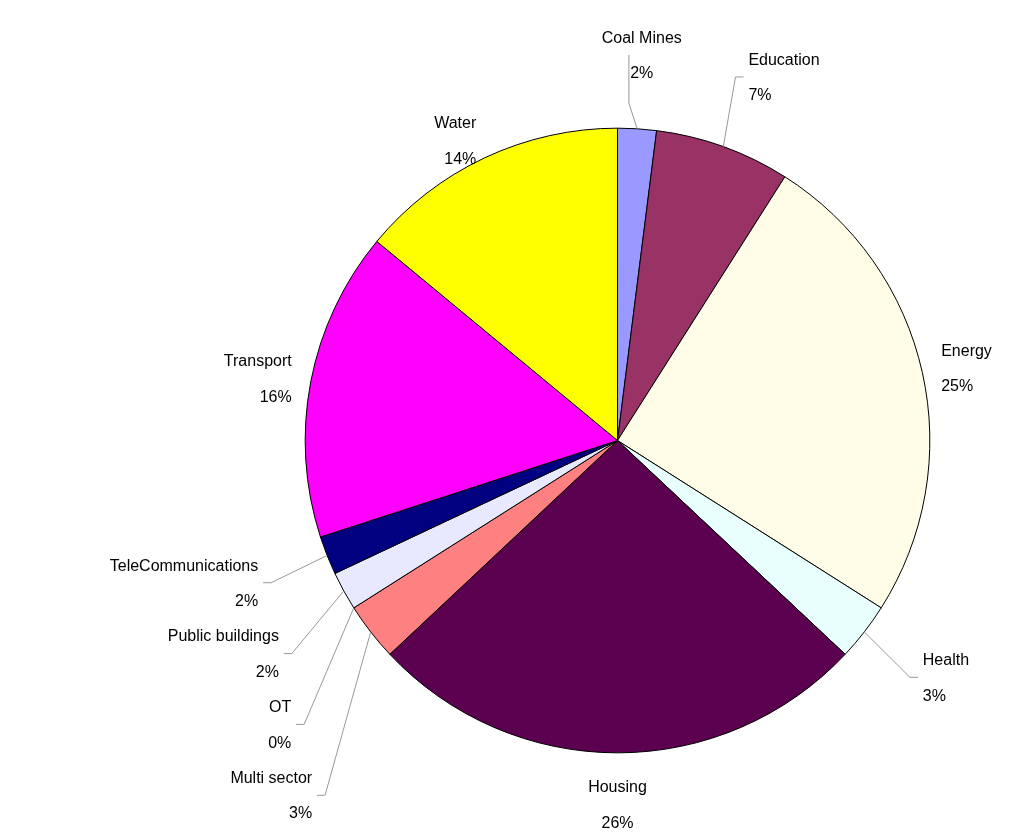  Describe the element at coordinates (617, 787) in the screenshot. I see `slice-label: Housing` at that location.